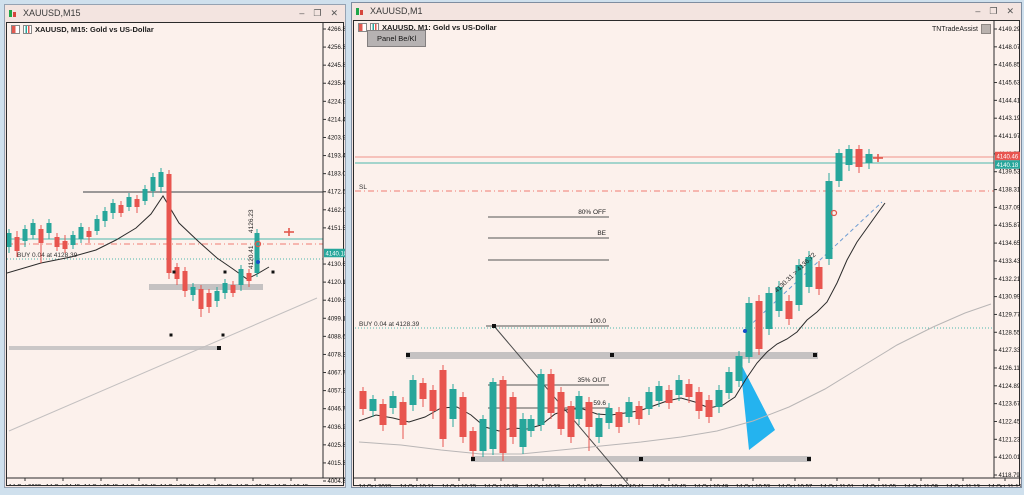 Image resolution: width=1024 pixels, height=495 pixels. Describe the element at coordinates (543, 486) in the screenshot. I see `svg-text: 14 Oct 10:33` at that location.